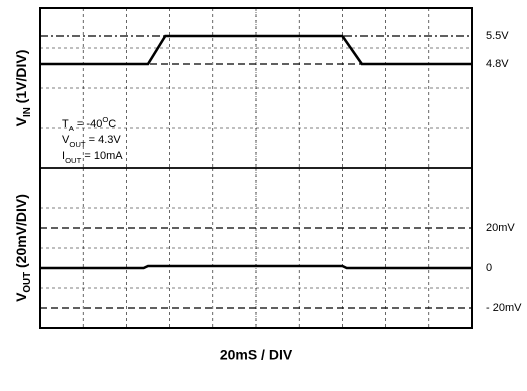 Image resolution: width=527 pixels, height=391 pixels. What do you see at coordinates (497, 36) in the screenshot?
I see `reference-label: 5.5V` at bounding box center [497, 36].